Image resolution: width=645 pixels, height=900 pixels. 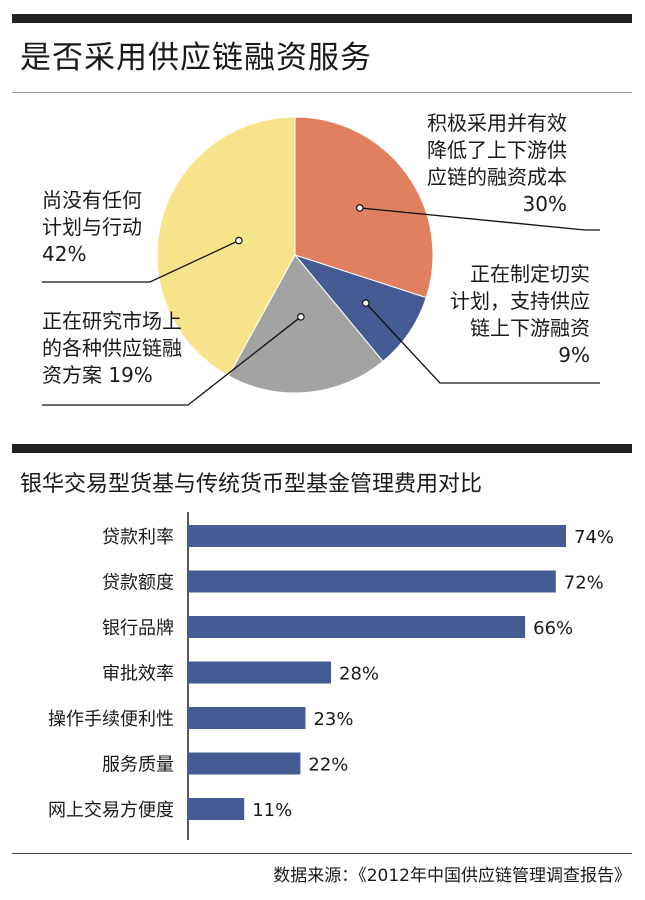 I want to click on section-rule, so click(x=322, y=448).